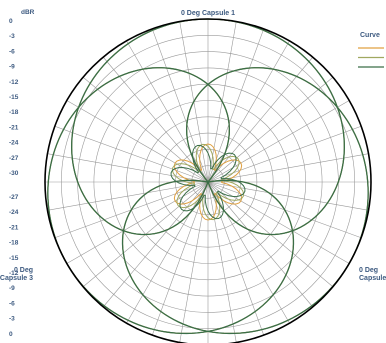  I want to click on series-3-centre, so click(208, 182).